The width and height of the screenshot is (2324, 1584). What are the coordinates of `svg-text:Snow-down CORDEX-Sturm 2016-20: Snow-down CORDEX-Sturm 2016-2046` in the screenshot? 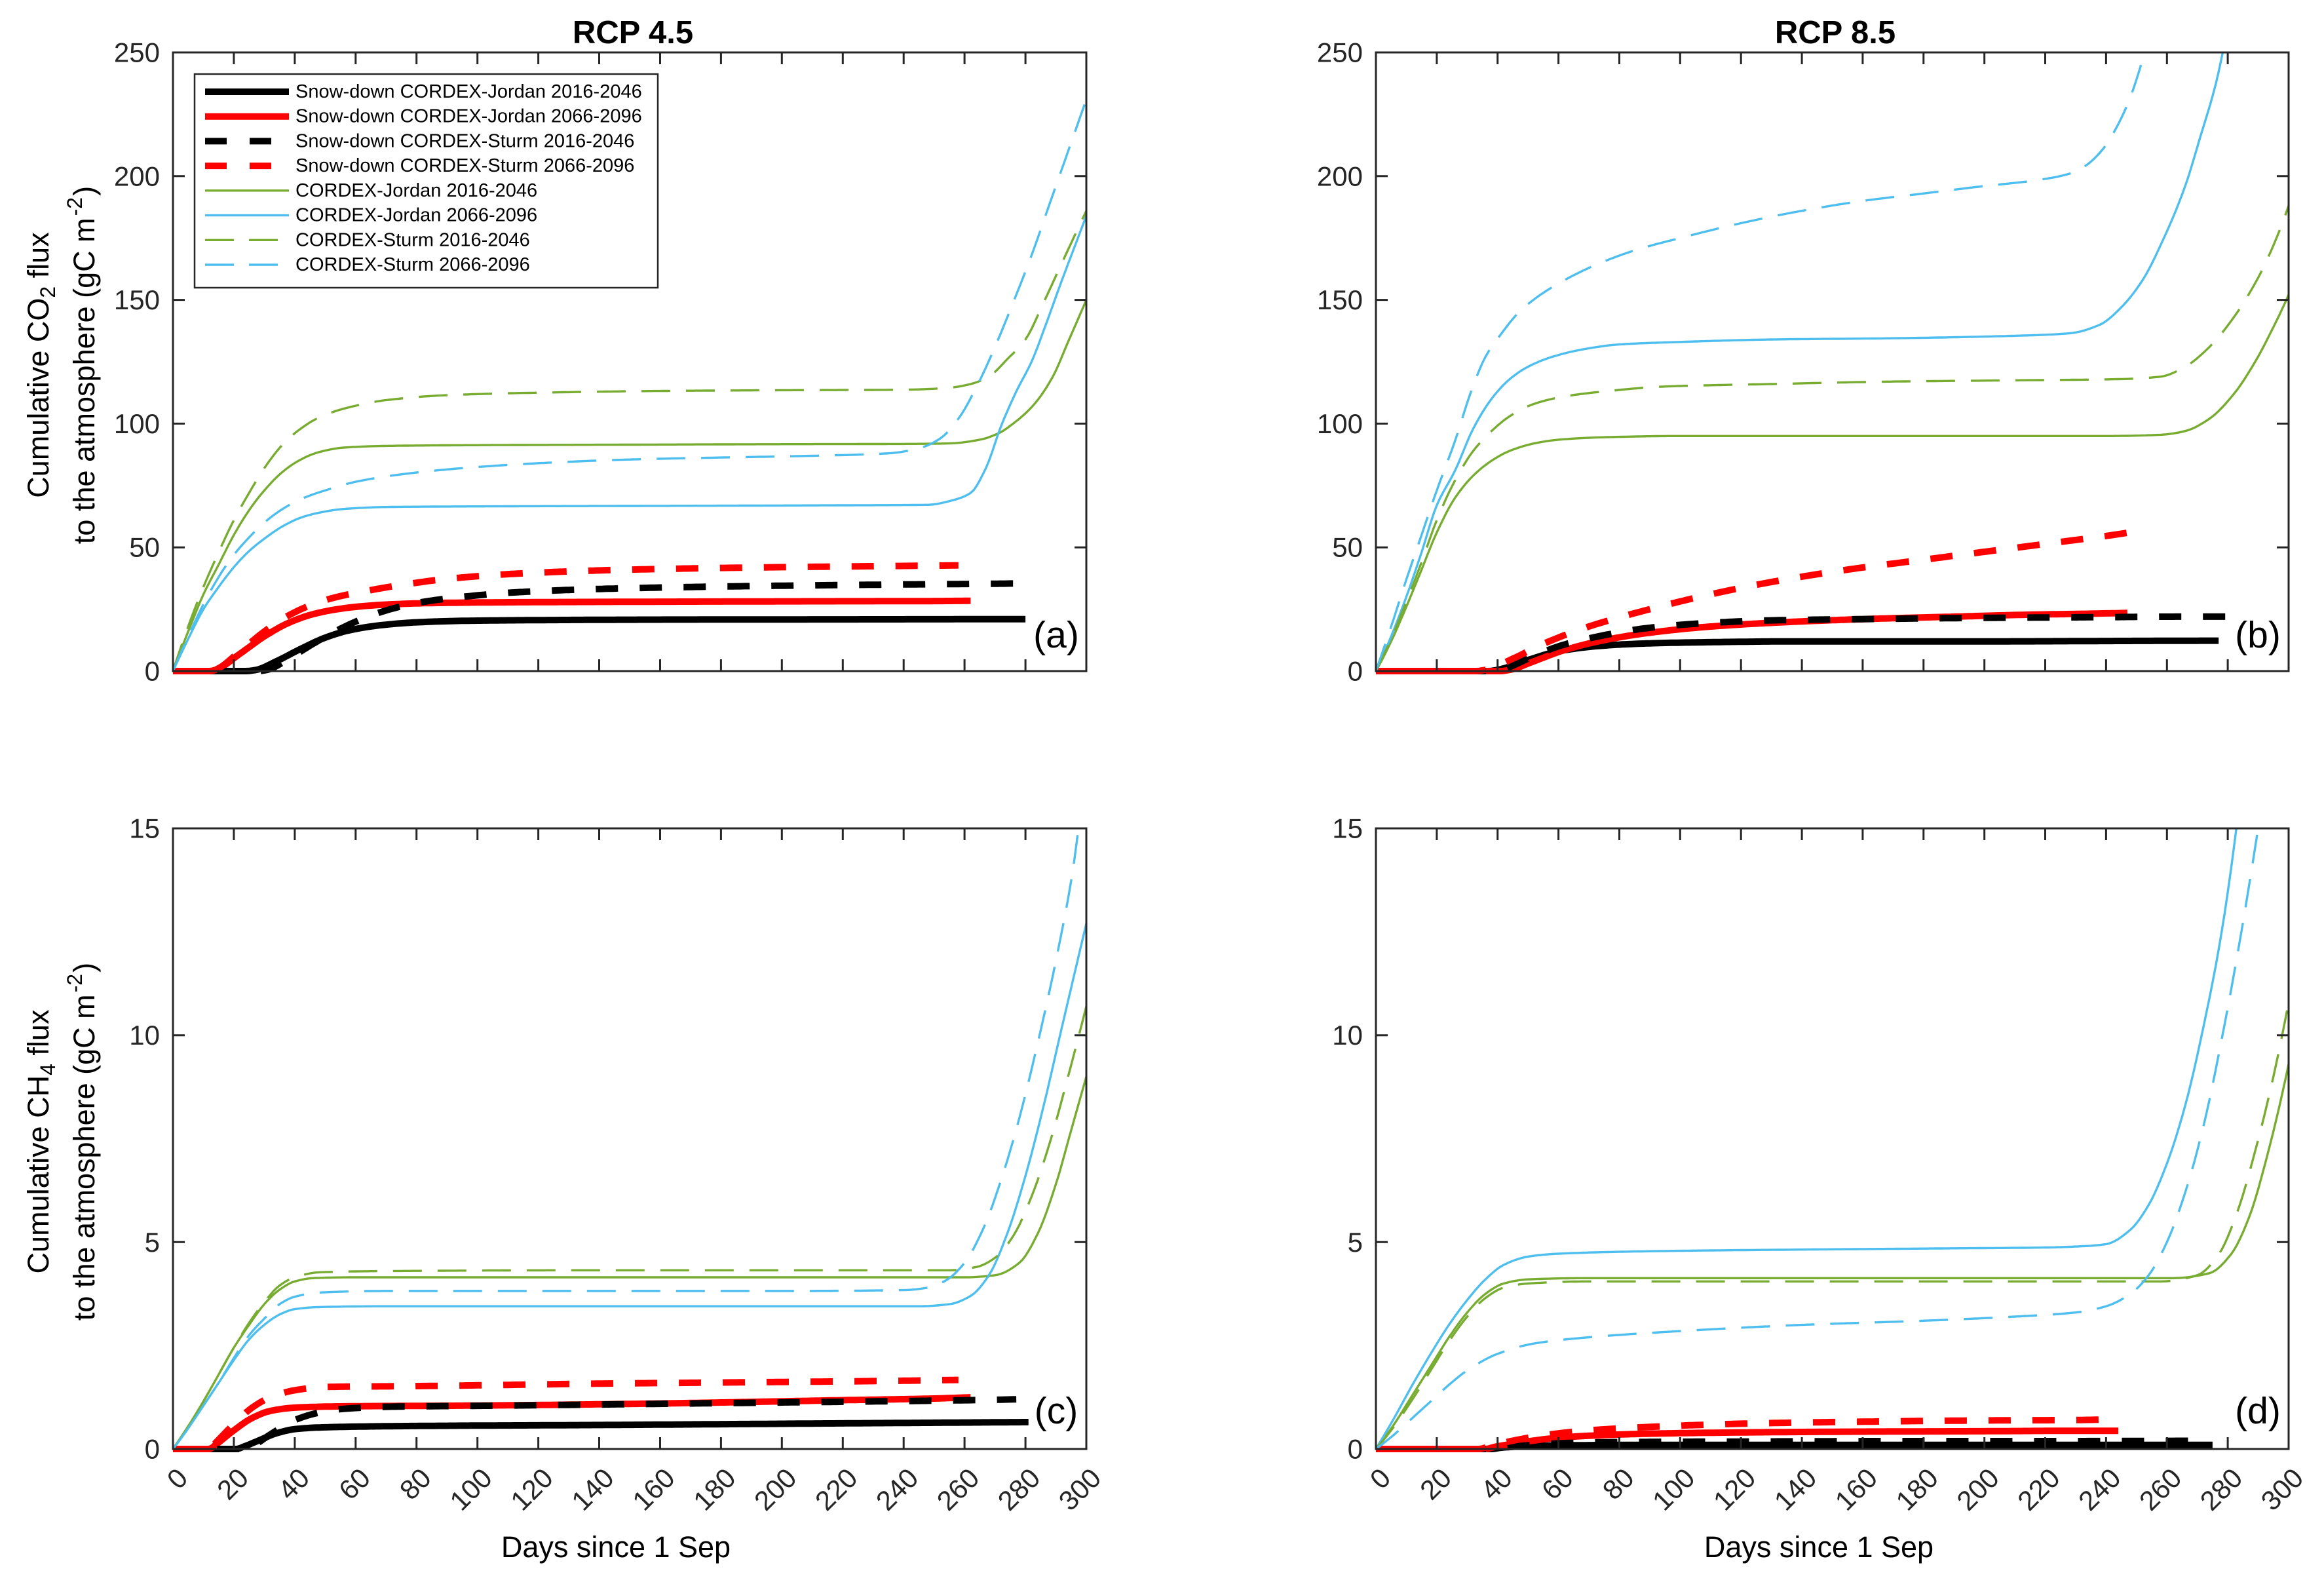 It's located at (465, 140).